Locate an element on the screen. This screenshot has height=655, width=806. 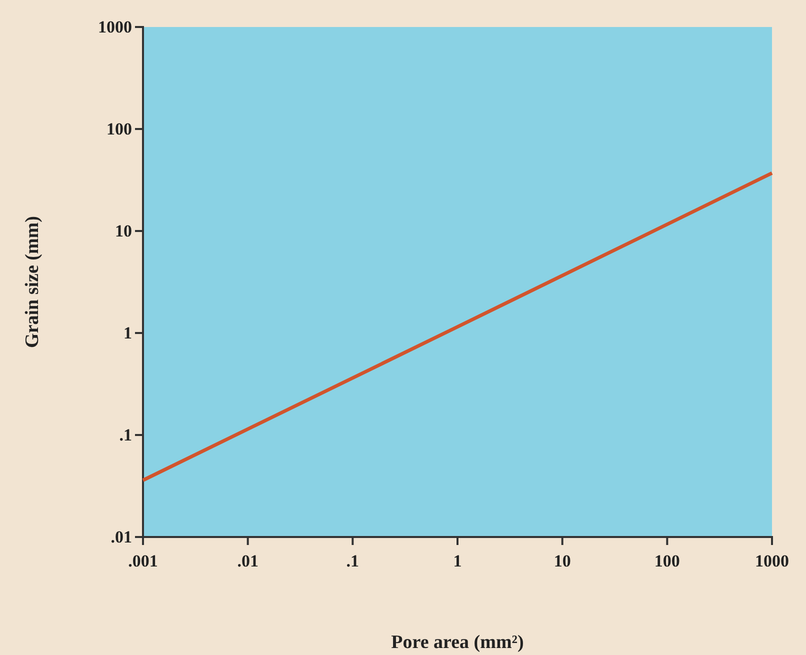
x-tick-label: 100 is located at coordinates (667, 561).